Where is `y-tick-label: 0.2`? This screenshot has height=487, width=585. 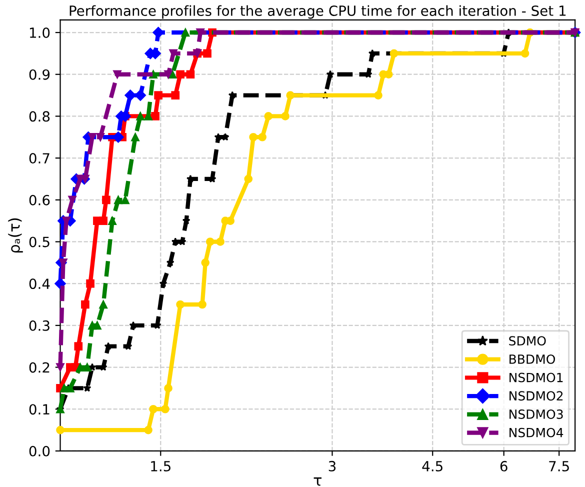
y-tick-label: 0.2 is located at coordinates (39, 367).